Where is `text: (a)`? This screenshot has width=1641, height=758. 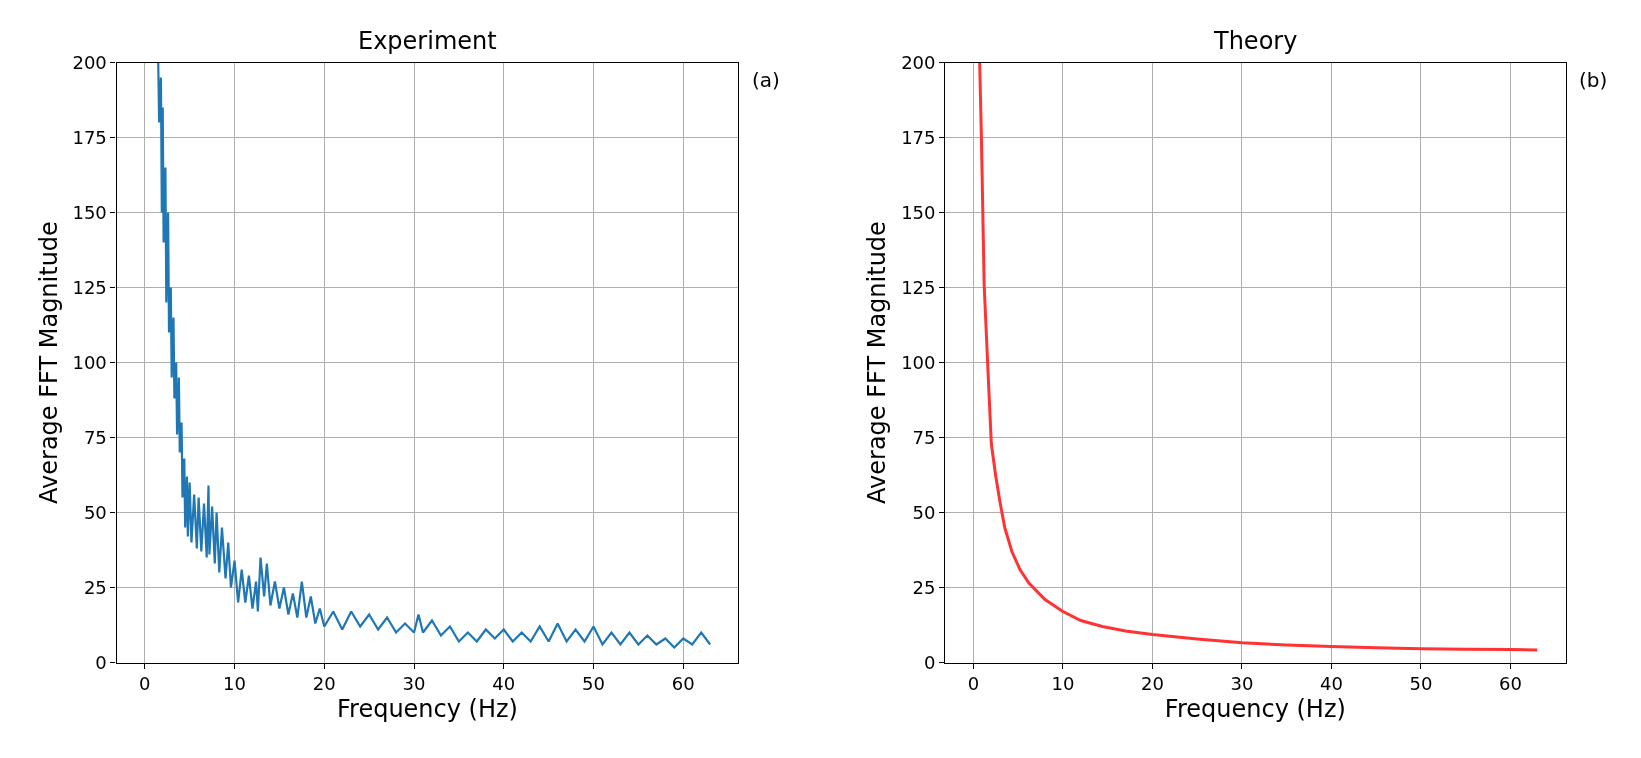
text: (a) is located at coordinates (766, 80).